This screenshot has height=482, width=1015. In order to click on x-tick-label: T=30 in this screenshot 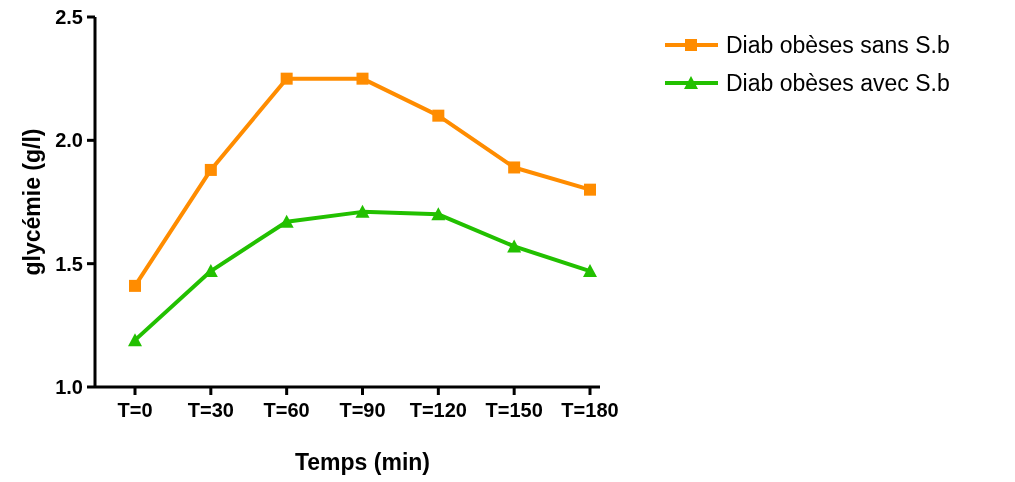, I will do `click(210, 410)`.